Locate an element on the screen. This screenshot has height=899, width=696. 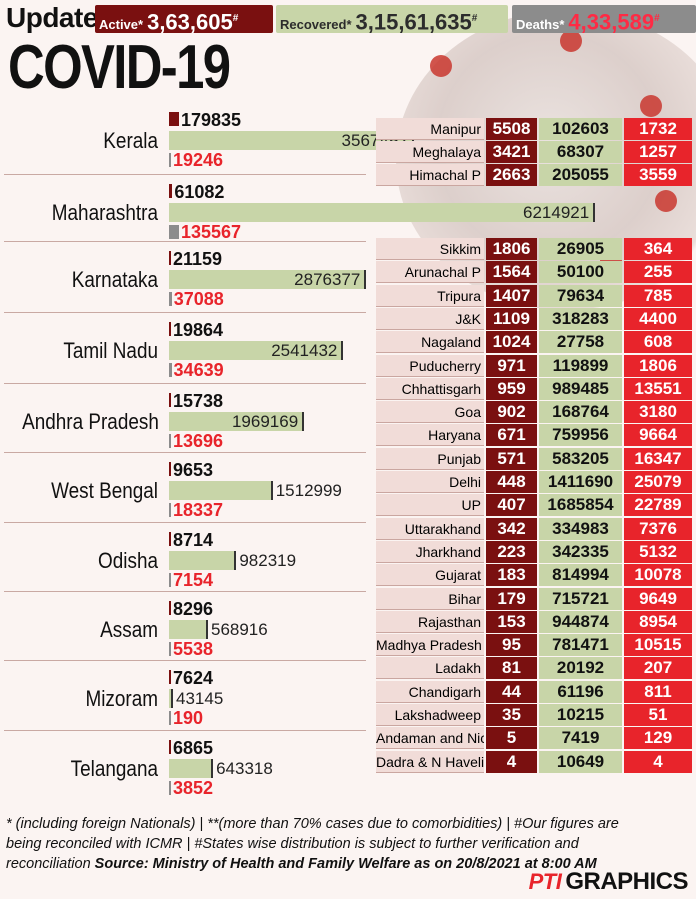
table-row: Bihar 179 715721 9649 is located at coordinates (534, 598).